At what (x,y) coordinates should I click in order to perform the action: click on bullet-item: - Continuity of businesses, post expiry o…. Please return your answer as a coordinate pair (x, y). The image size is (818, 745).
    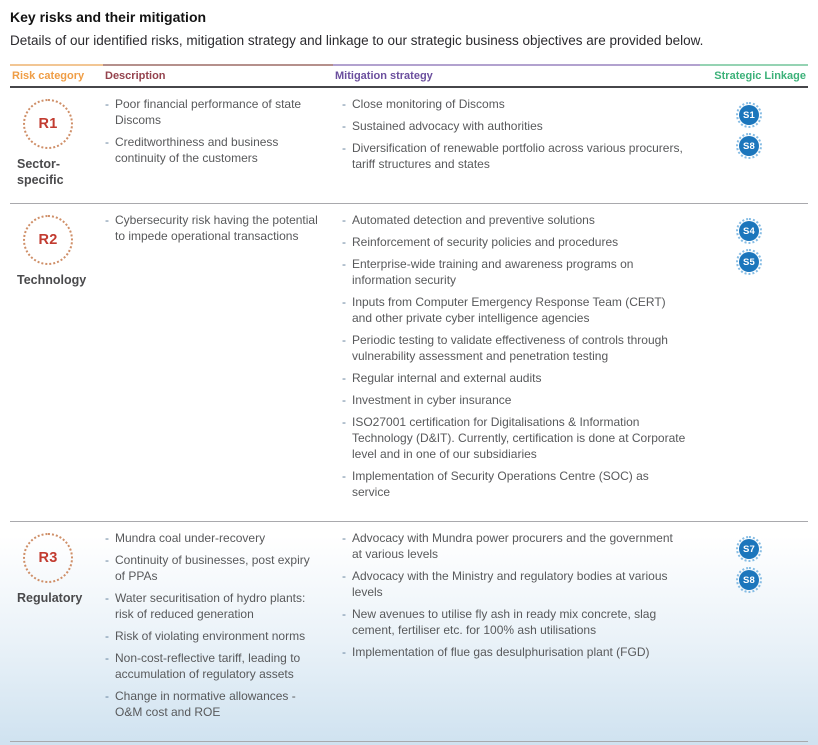
    Looking at the image, I should click on (218, 568).